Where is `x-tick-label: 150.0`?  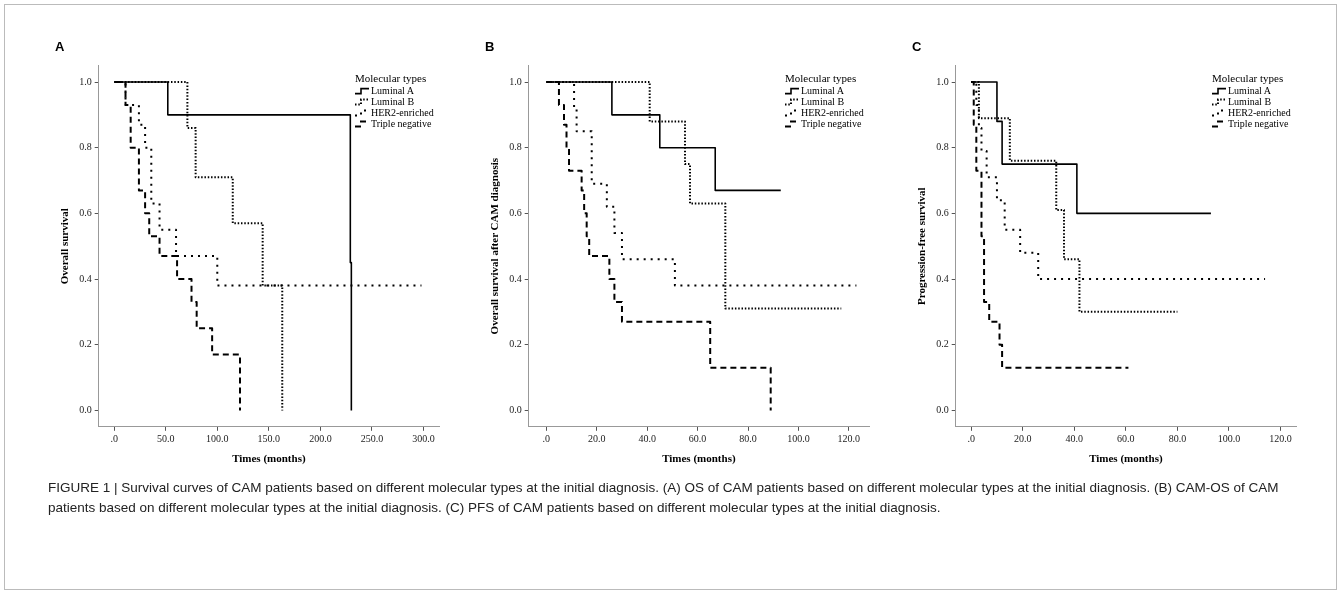
x-tick-label: 150.0 is located at coordinates (269, 439).